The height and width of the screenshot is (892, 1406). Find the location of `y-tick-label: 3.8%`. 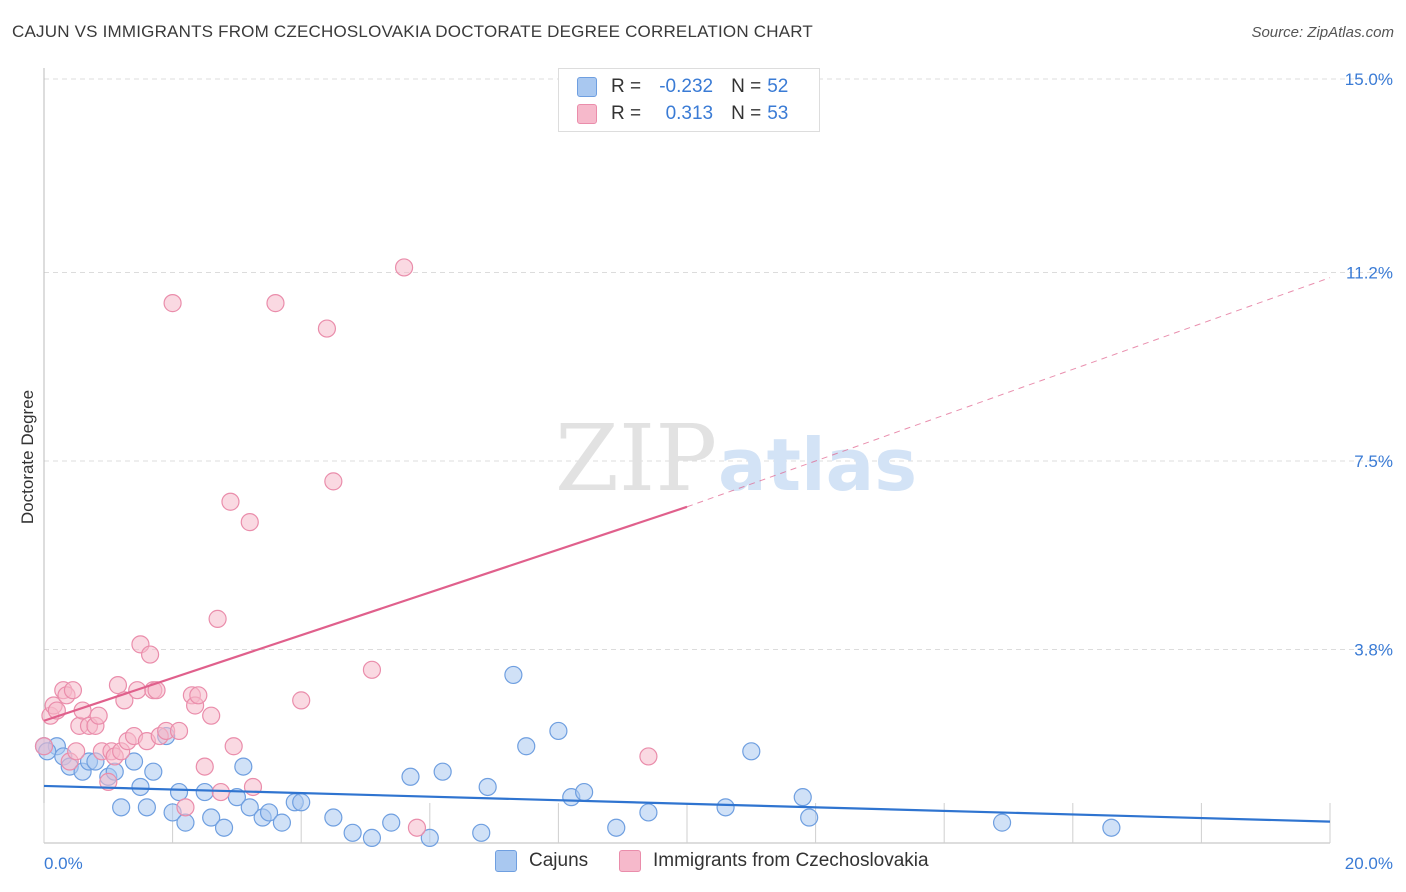

y-tick-label: 3.8% is located at coordinates (1373, 649).